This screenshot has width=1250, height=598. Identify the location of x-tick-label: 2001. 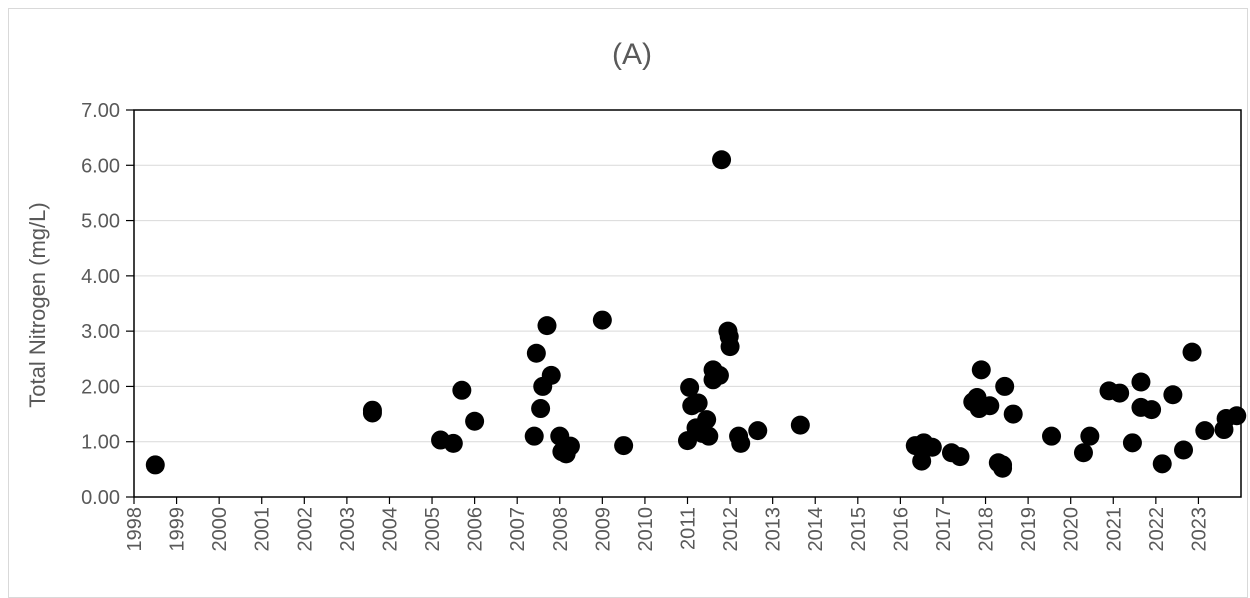
(263, 529).